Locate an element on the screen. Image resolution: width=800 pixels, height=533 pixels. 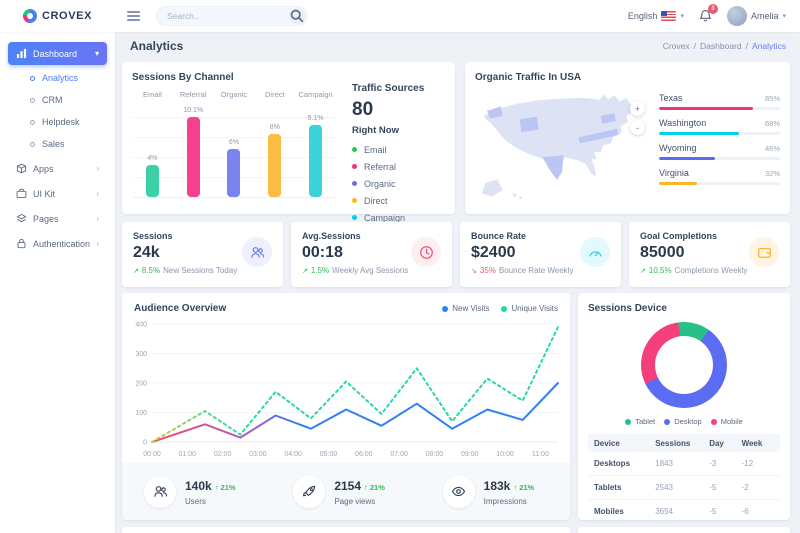
x-axis-tick: 08:00 is located at coordinates (435, 454).